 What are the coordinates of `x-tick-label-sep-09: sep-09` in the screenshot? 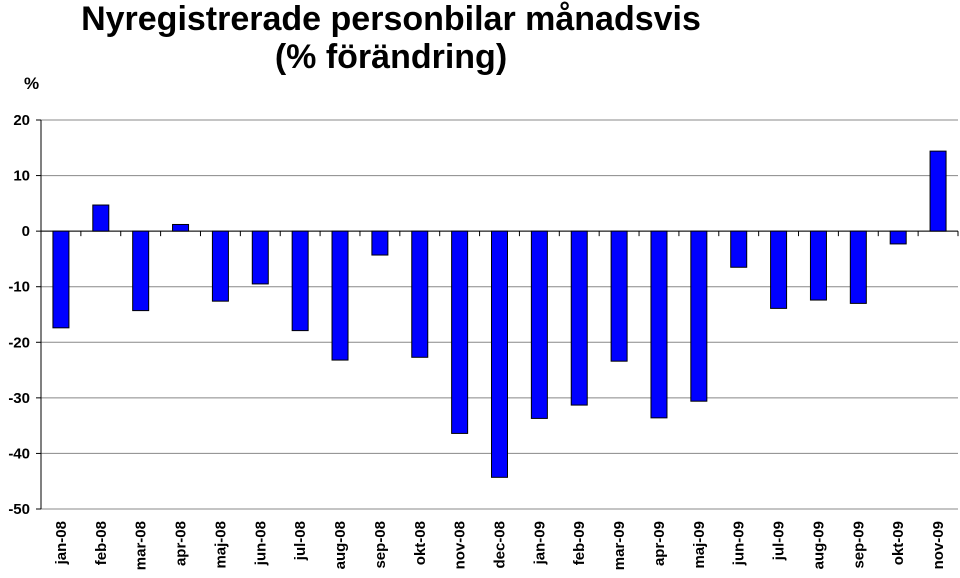 It's located at (858, 545).